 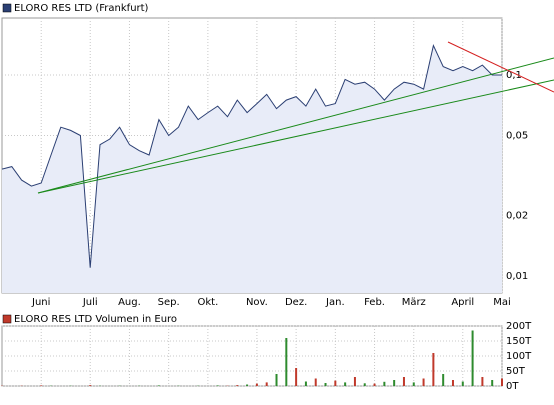 What do you see at coordinates (519, 356) in the screenshot?
I see `y-tick-label: 100T` at bounding box center [519, 356].